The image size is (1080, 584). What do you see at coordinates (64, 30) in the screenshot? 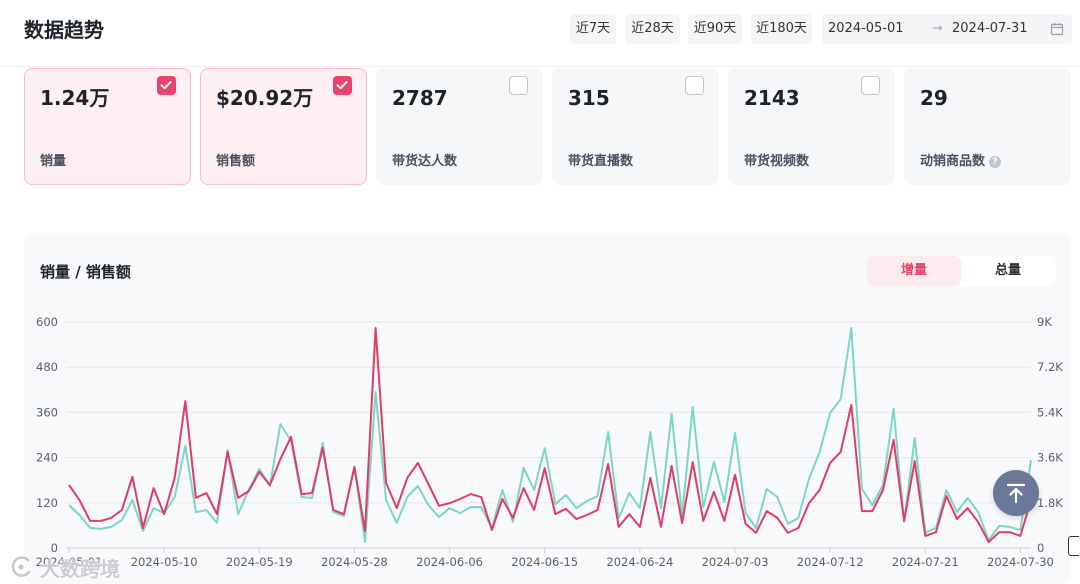
I see `page-title: 数据趋势` at bounding box center [64, 30].